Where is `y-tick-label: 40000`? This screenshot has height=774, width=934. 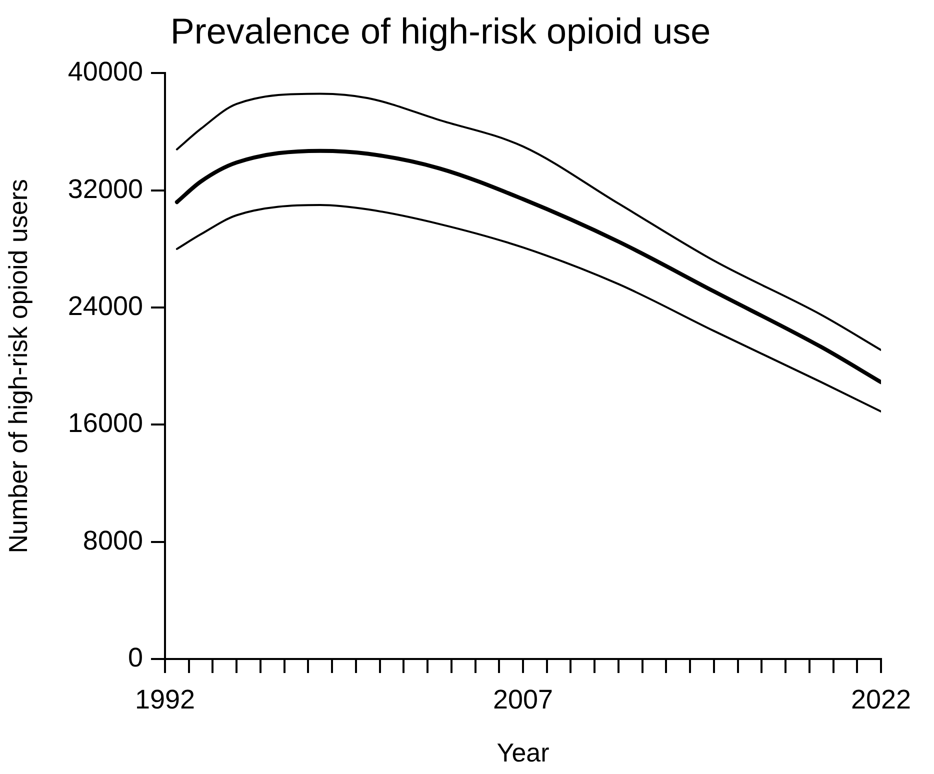
y-tick-label: 40000 is located at coordinates (105, 71).